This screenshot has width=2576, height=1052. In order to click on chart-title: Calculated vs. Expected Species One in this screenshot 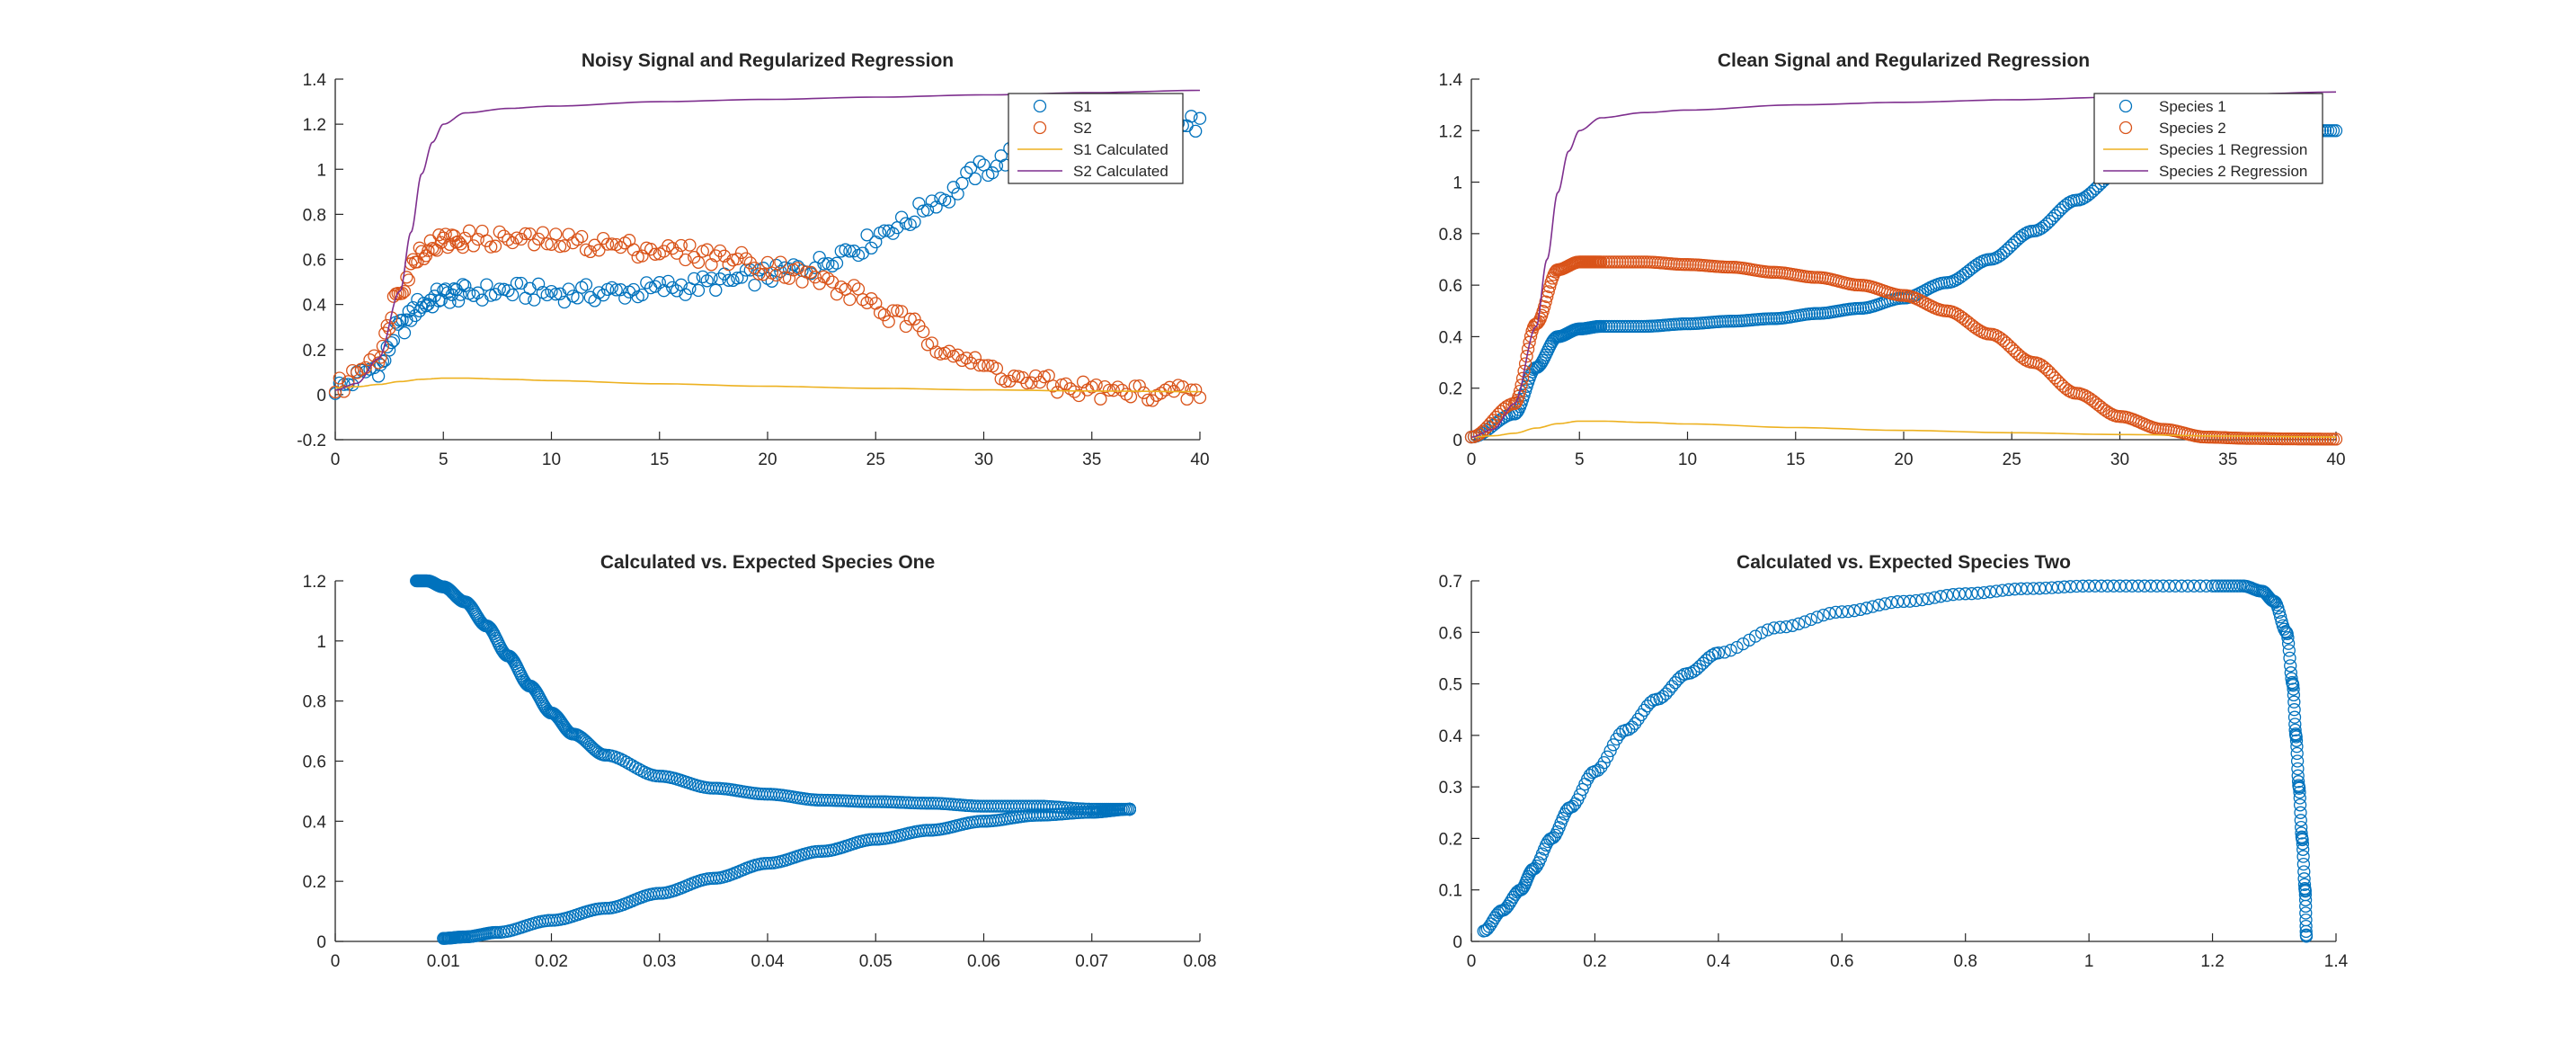, I will do `click(767, 562)`.